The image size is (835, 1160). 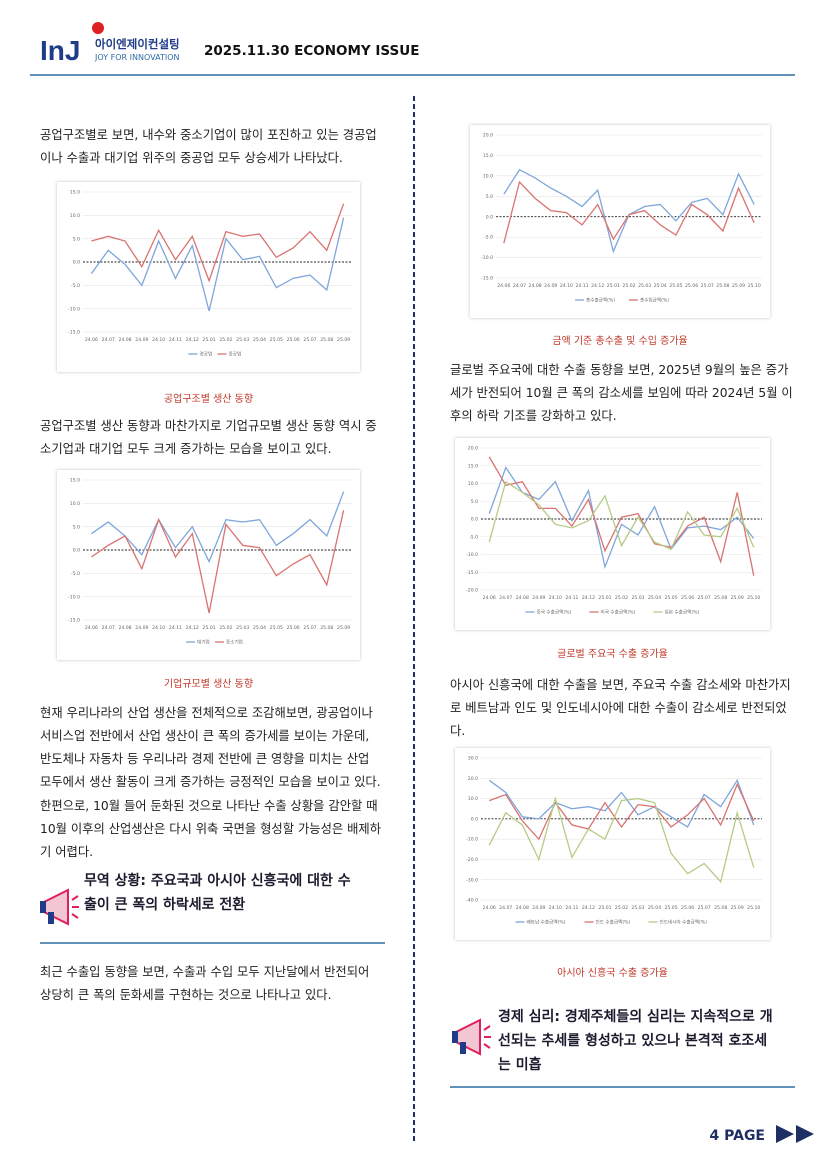 I want to click on paragraph-line: 공업구조별로 보면, 내수와 중소기업이 많이 포진하고 있는 경공업, so click(x=208, y=135).